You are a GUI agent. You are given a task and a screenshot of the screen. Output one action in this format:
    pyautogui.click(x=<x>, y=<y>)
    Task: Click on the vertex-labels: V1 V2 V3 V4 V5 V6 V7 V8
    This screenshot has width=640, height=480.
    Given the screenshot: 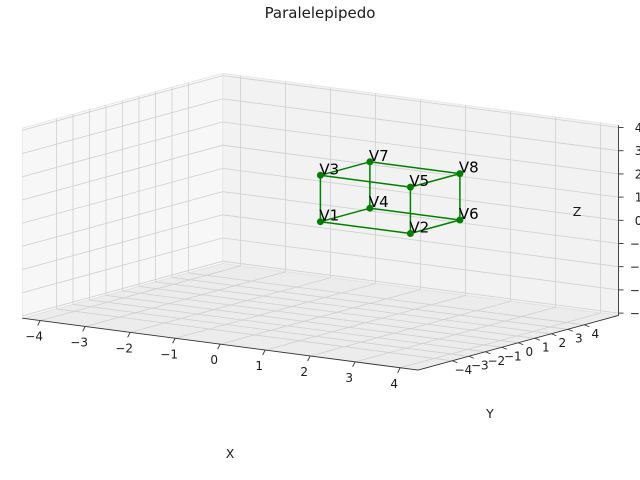 What is the action you would take?
    pyautogui.click(x=398, y=192)
    